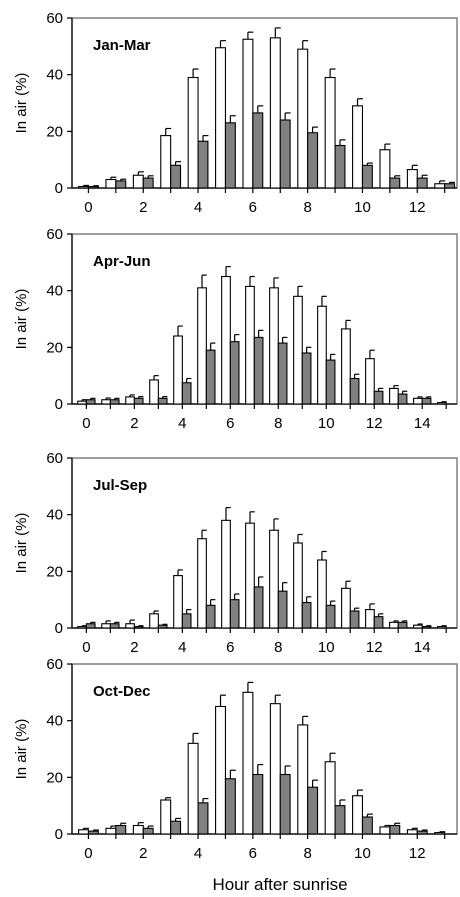 The height and width of the screenshot is (897, 460). I want to click on panel-title: Jan-Mar, so click(122, 45).